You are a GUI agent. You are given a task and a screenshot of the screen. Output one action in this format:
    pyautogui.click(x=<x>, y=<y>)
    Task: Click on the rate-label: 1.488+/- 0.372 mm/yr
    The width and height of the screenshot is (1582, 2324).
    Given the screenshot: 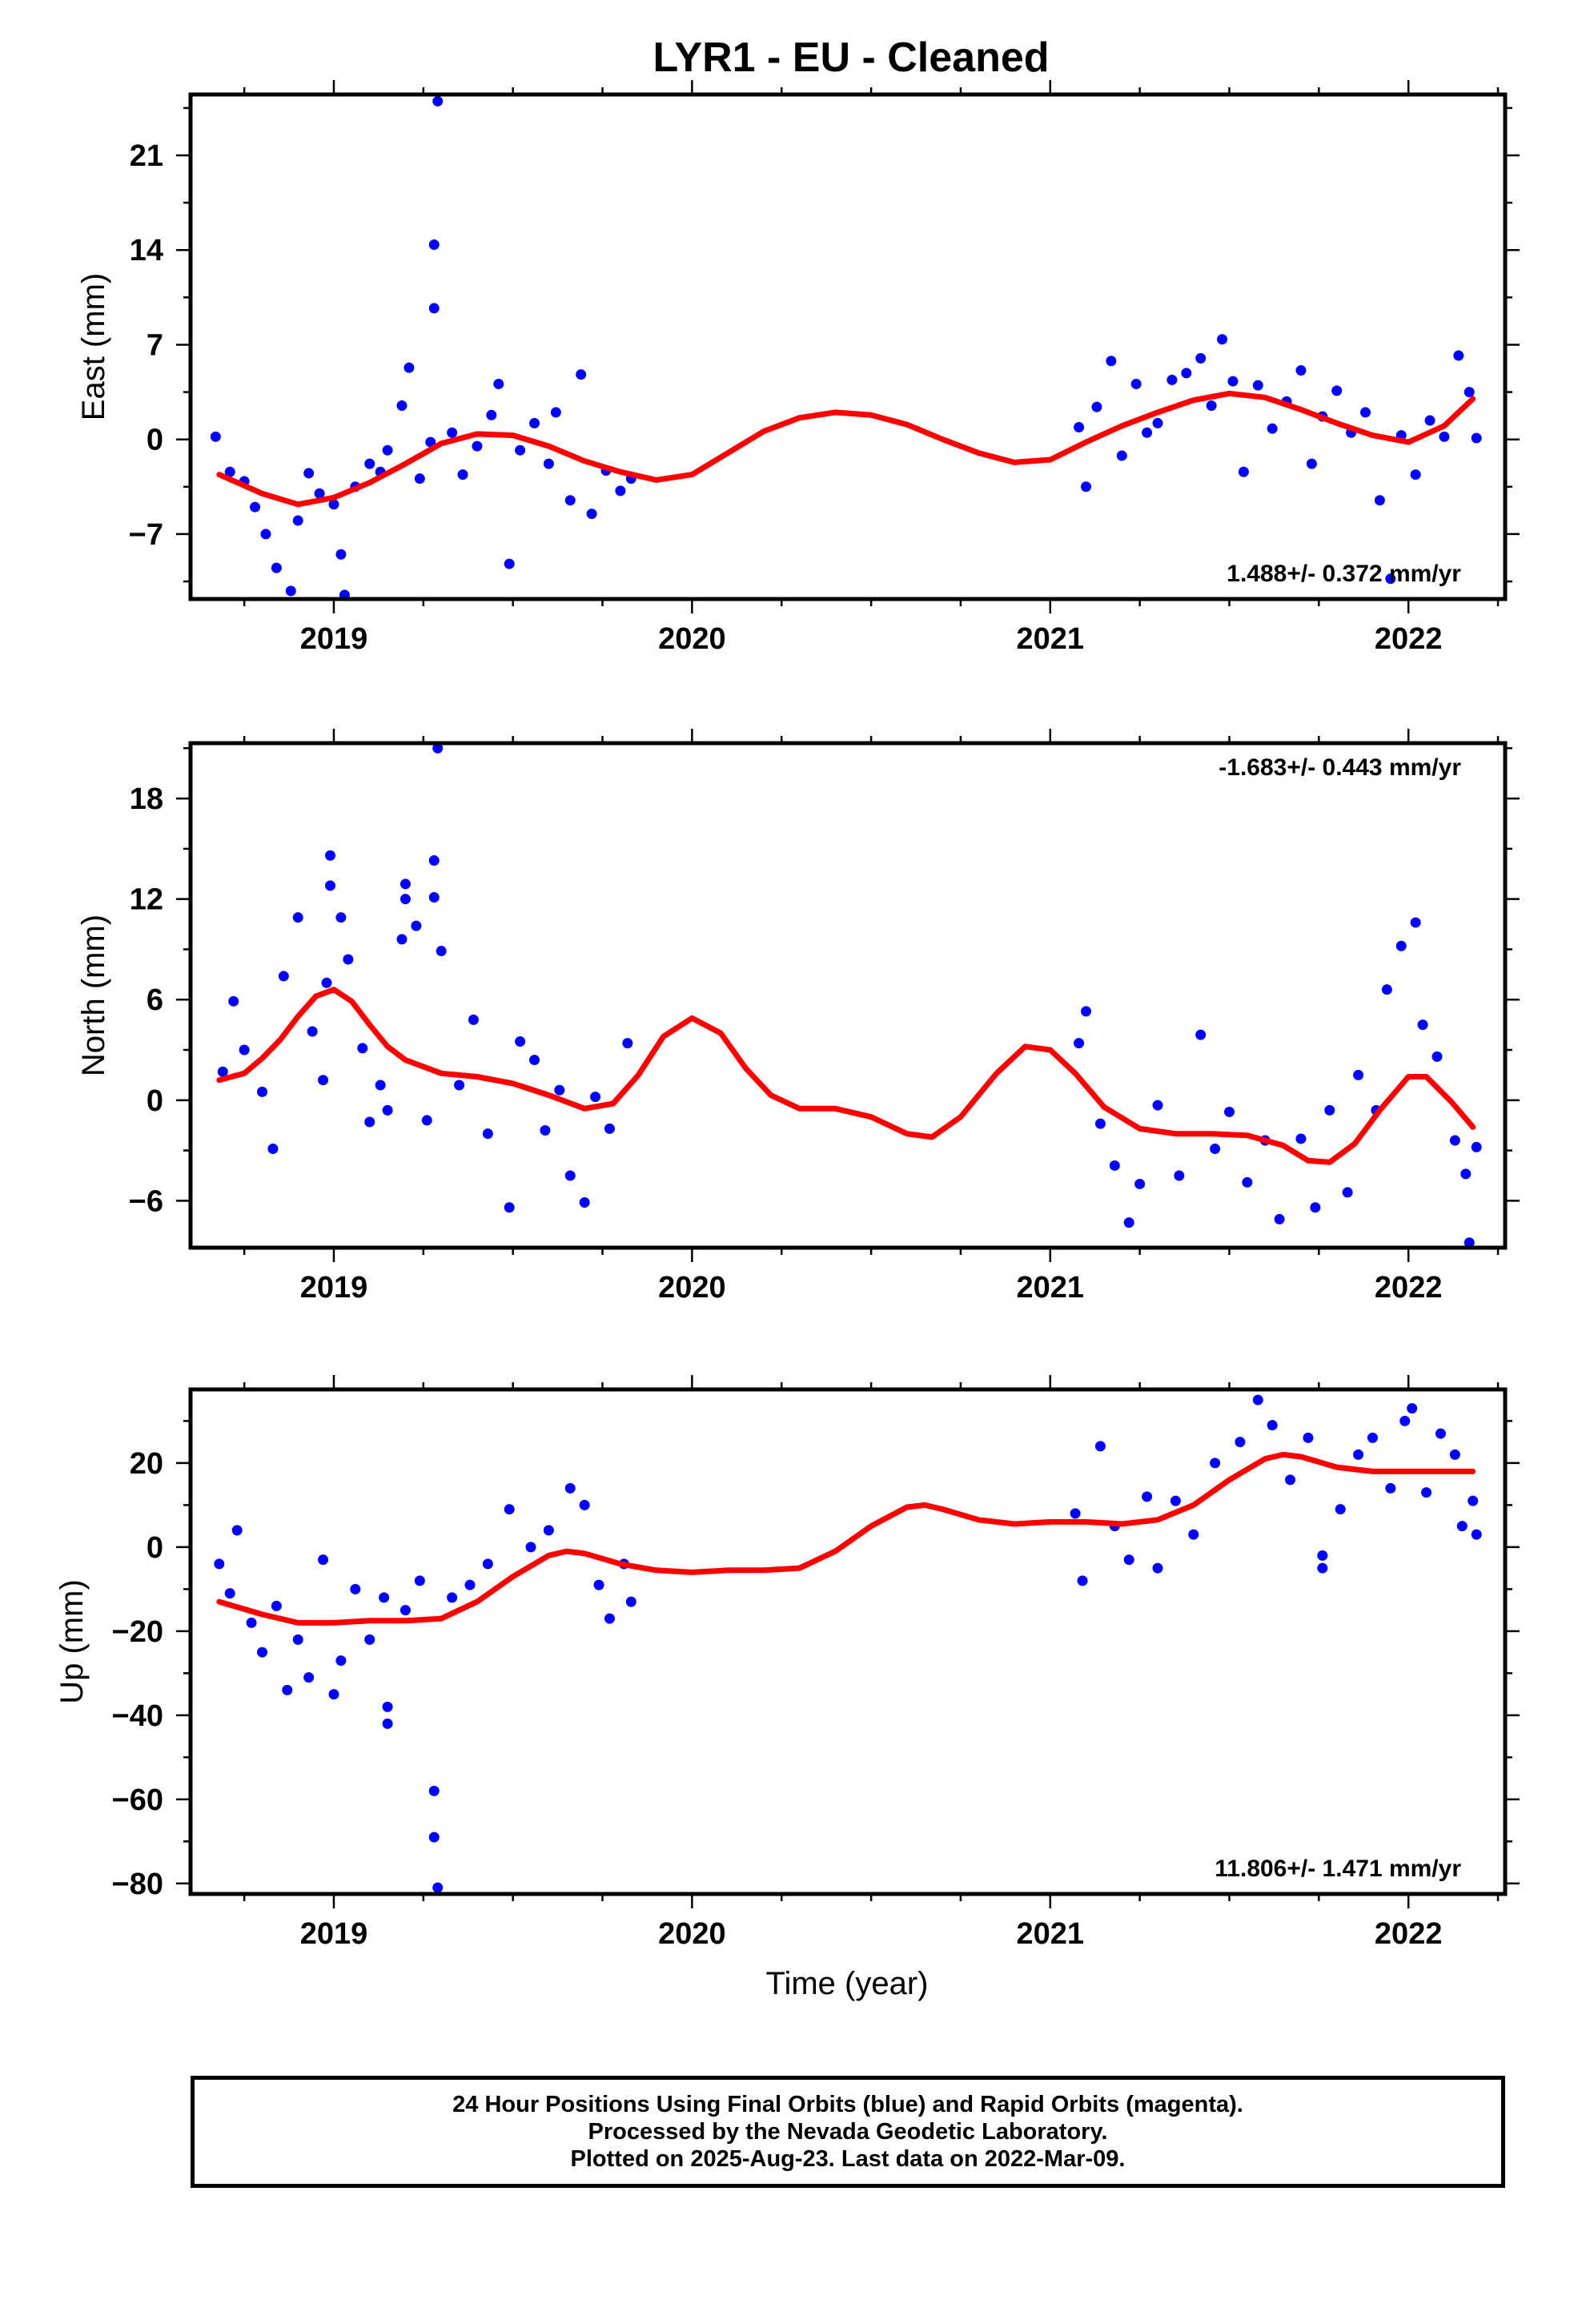 What is the action you would take?
    pyautogui.click(x=1344, y=574)
    